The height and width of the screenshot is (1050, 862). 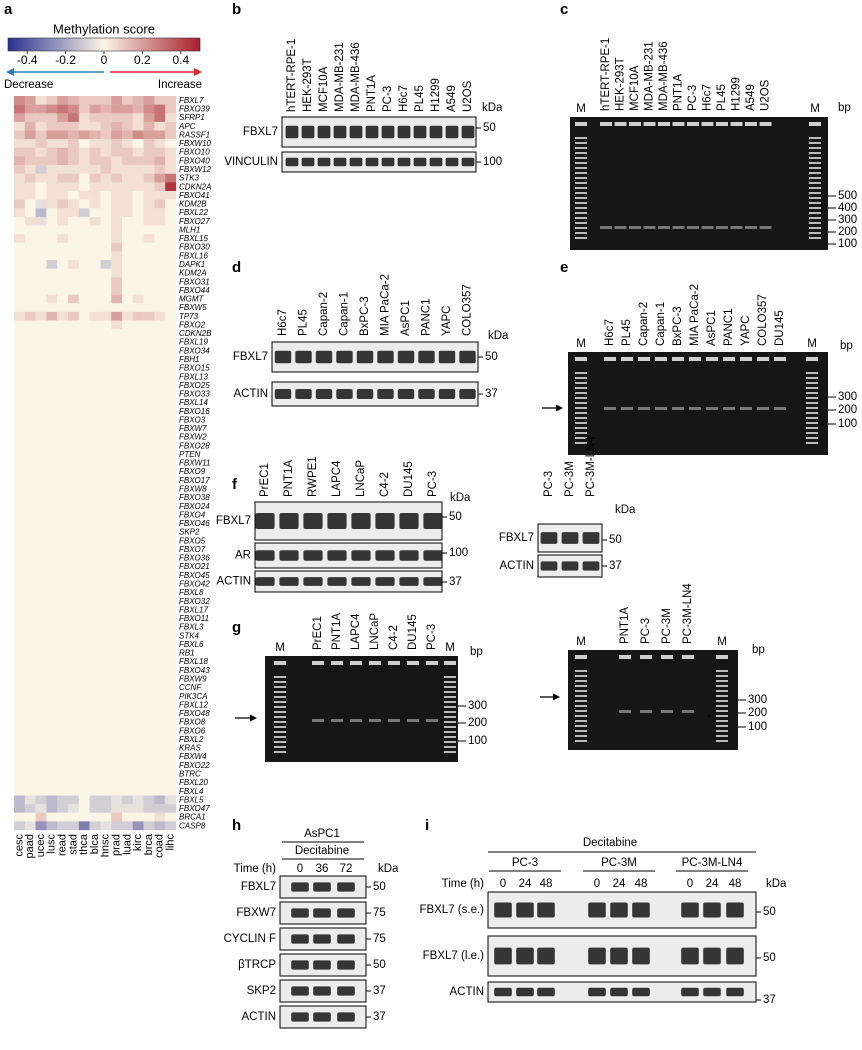 I want to click on bp-label: 100, so click(x=847, y=244).